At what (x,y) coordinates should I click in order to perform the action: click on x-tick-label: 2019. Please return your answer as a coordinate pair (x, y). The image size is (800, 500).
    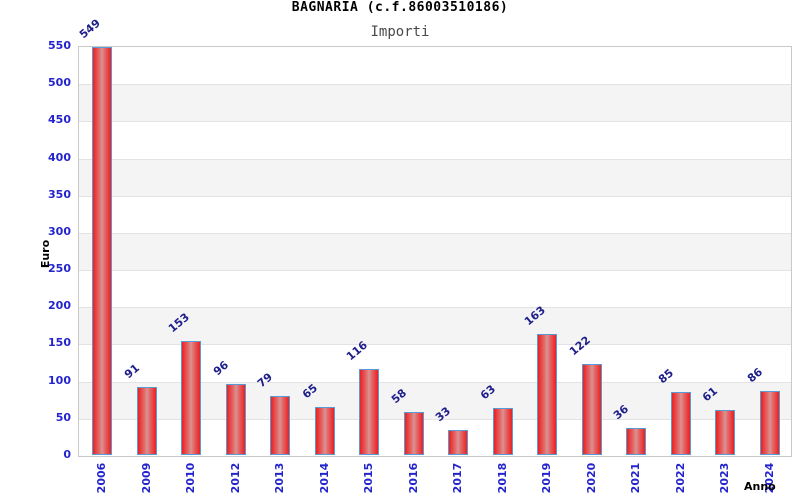
    Looking at the image, I should click on (547, 478).